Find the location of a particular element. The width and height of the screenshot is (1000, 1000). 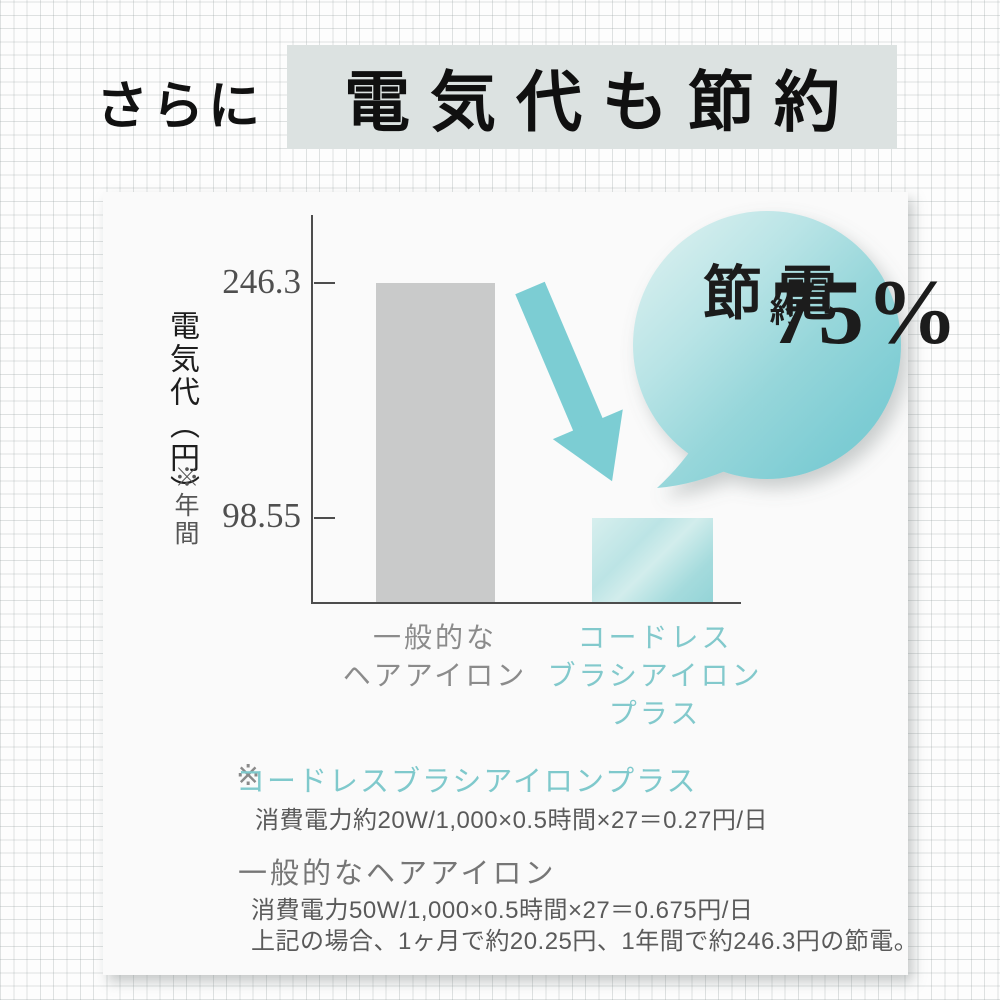

asterisk-mark: ※ is located at coordinates (249, 776).